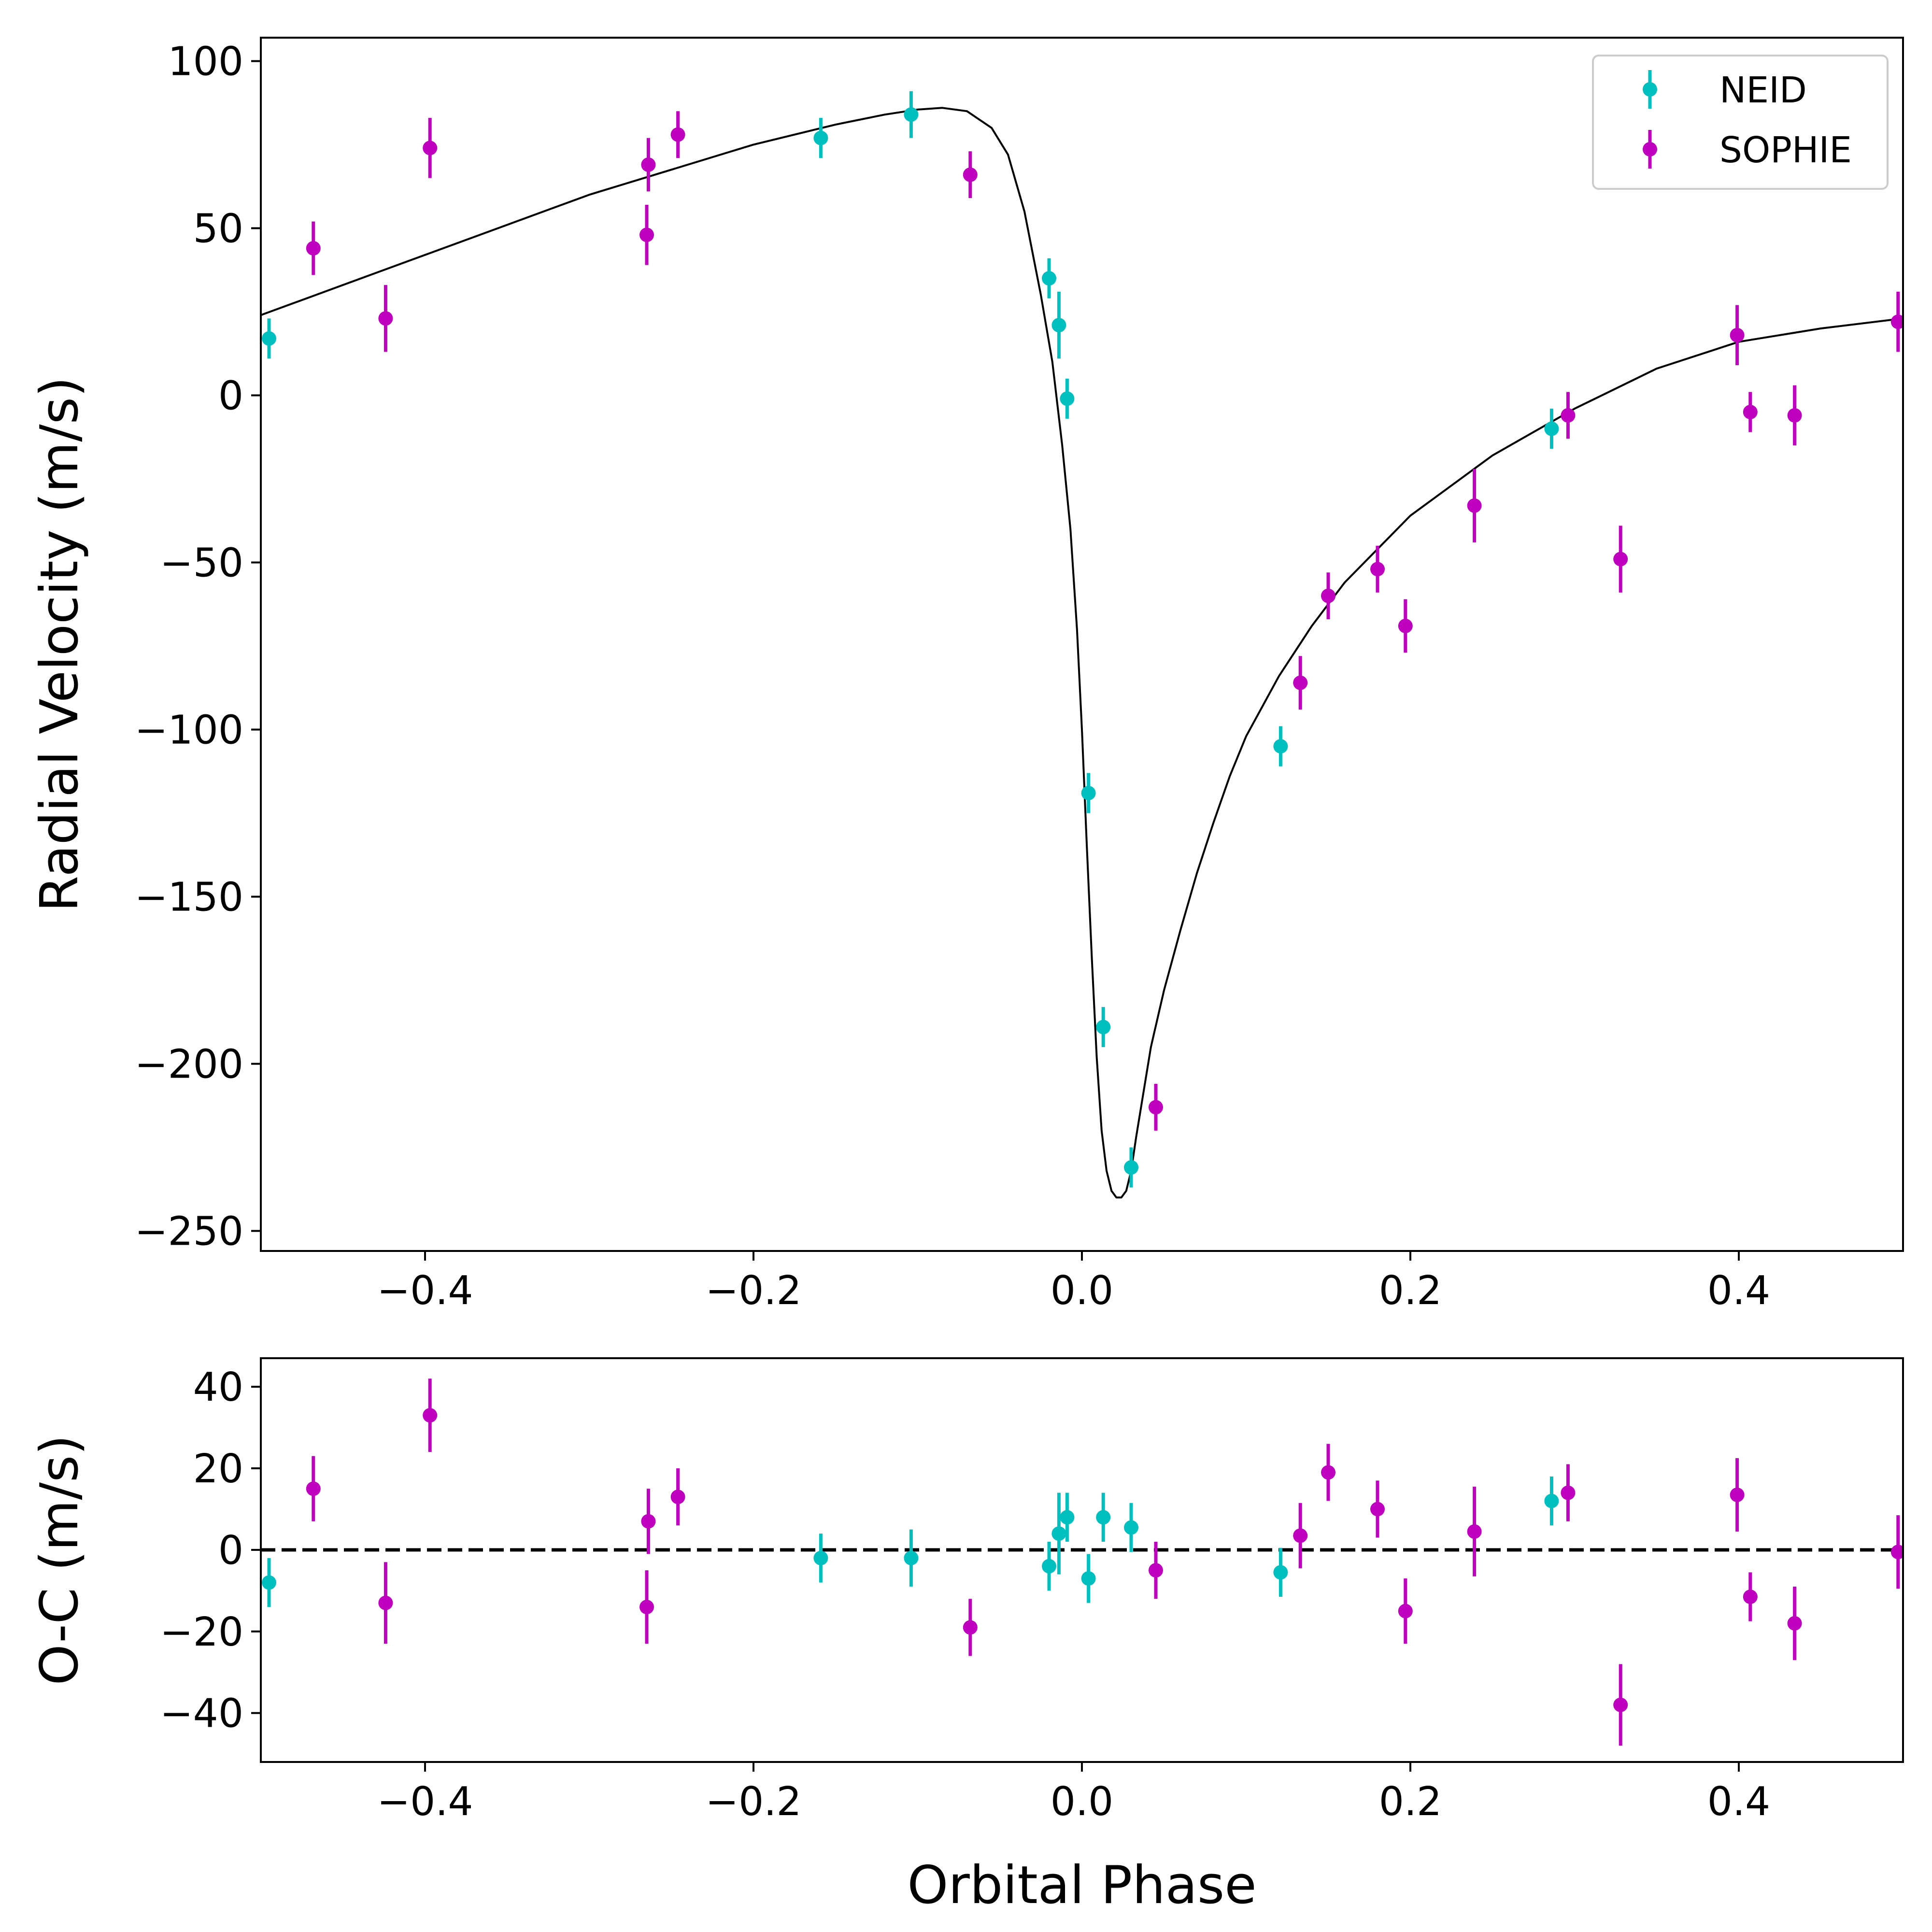 The width and height of the screenshot is (1932, 1932). Describe the element at coordinates (218, 1387) in the screenshot. I see `y-tick-label: 40` at that location.